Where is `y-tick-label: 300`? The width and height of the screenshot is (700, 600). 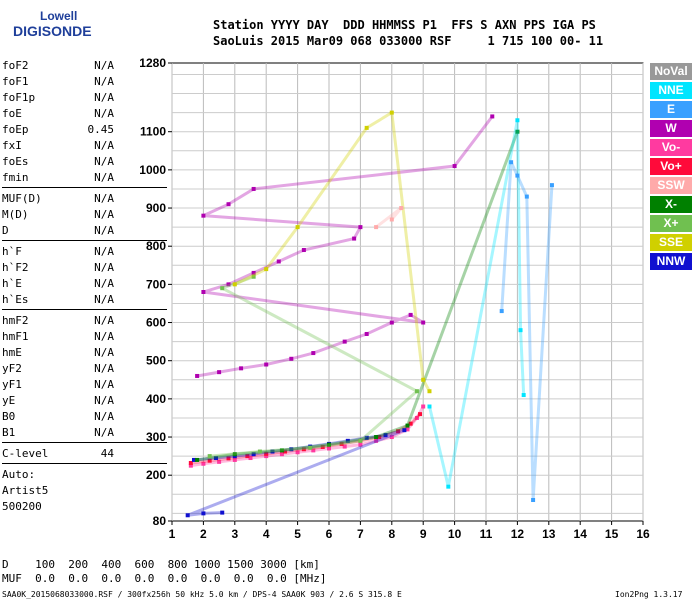 y-tick-label: 300 is located at coordinates (156, 437).